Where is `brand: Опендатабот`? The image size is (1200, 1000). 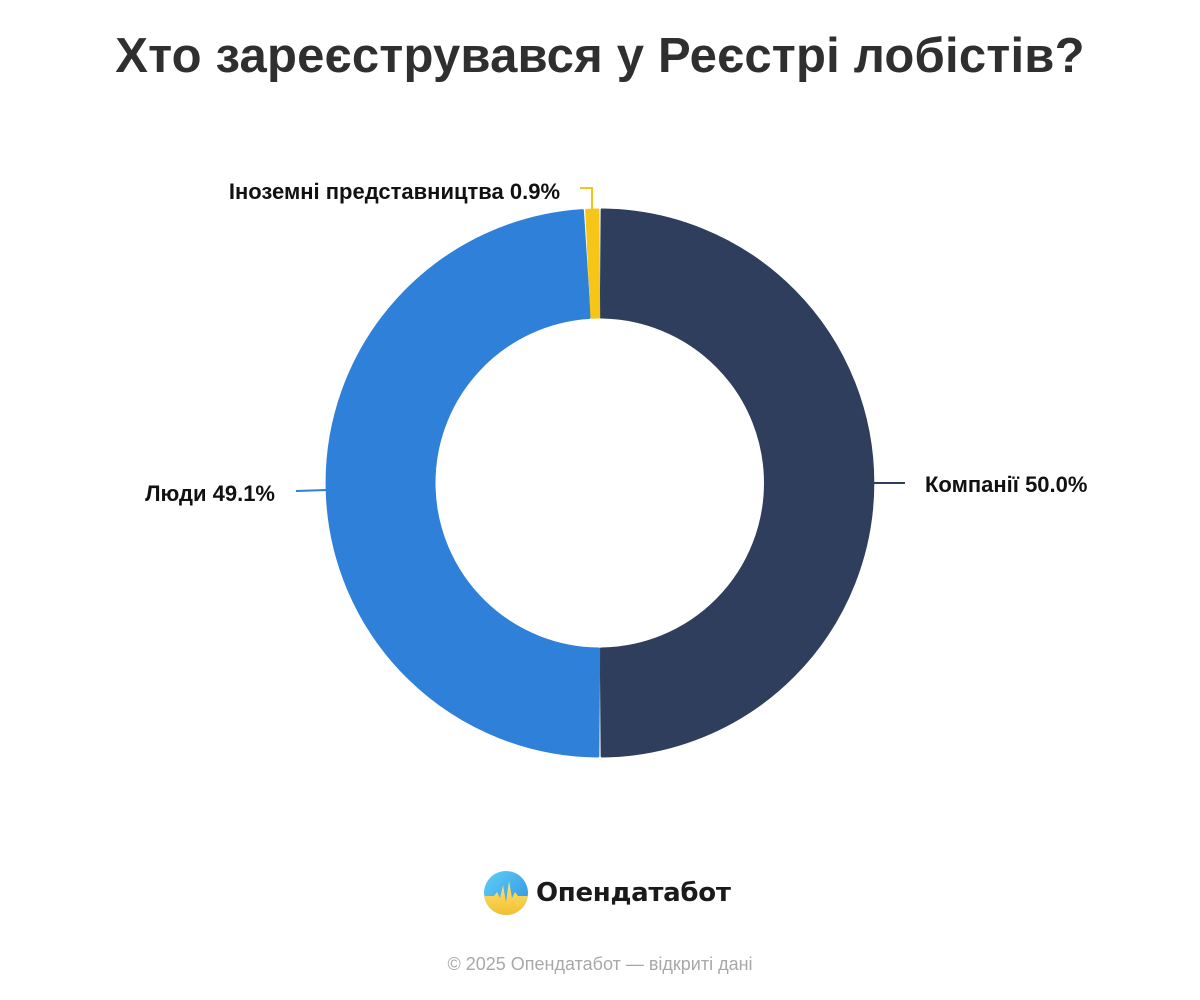 brand: Опендатабот is located at coordinates (607, 893).